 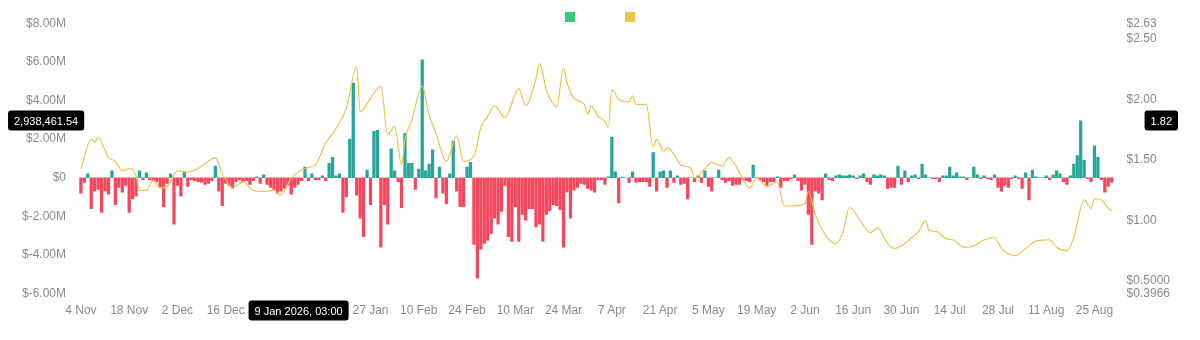 What do you see at coordinates (370, 310) in the screenshot?
I see `x-tick-label: 27 Jan` at bounding box center [370, 310].